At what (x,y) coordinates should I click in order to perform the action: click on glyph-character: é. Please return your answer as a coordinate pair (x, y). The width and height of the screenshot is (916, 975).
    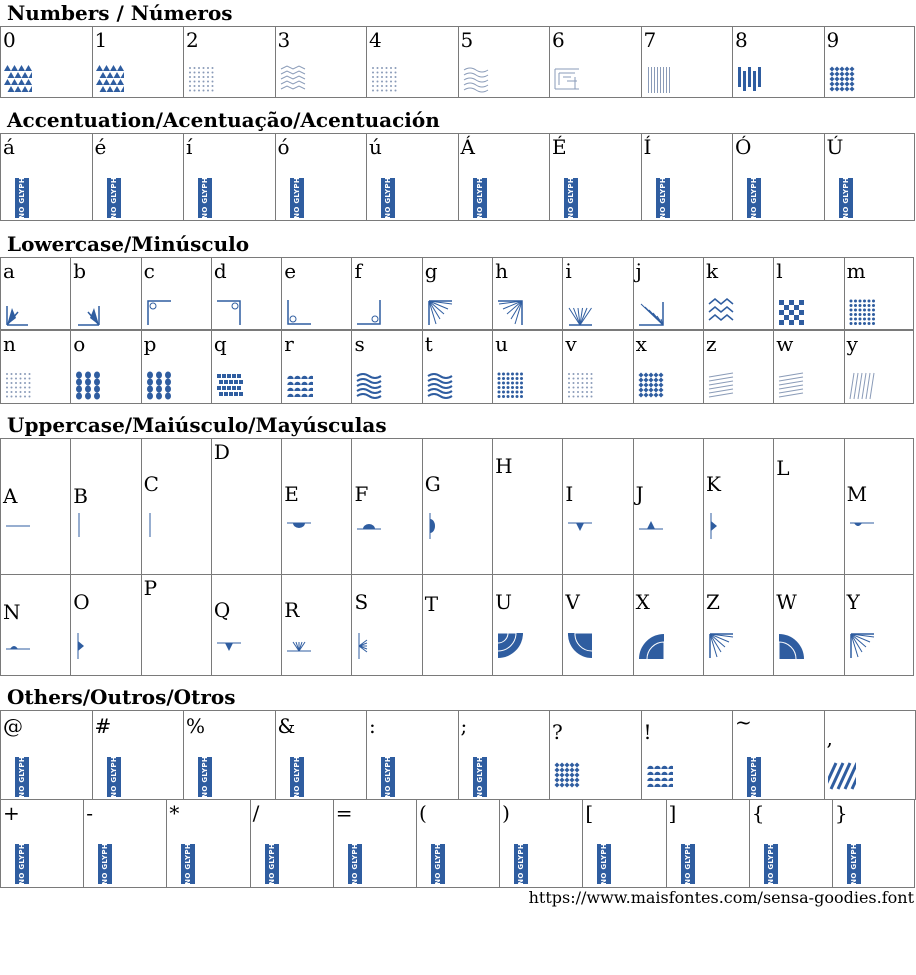
    Looking at the image, I should click on (100, 147).